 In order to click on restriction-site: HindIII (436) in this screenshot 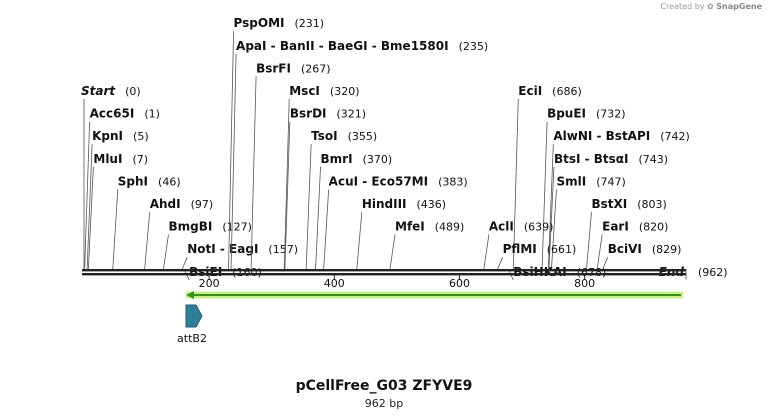, I will do `click(401, 233)`.